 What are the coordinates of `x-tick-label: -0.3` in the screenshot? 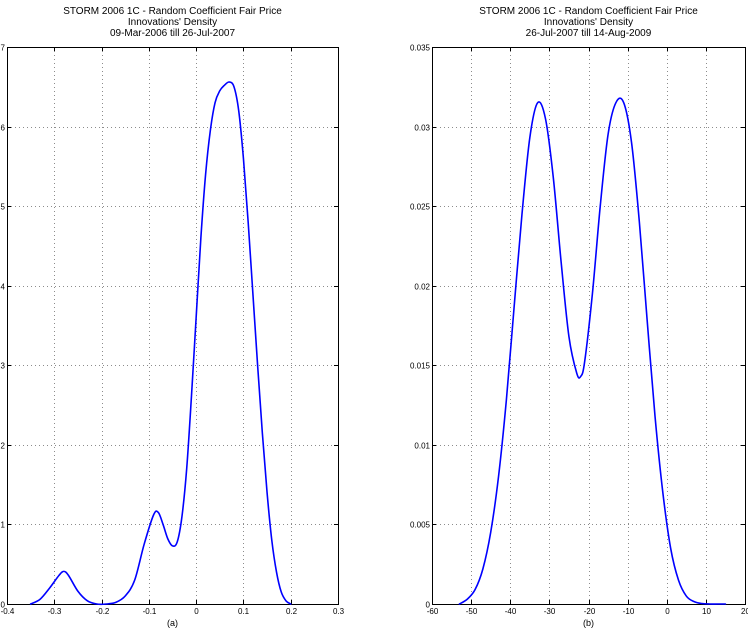 It's located at (55, 611).